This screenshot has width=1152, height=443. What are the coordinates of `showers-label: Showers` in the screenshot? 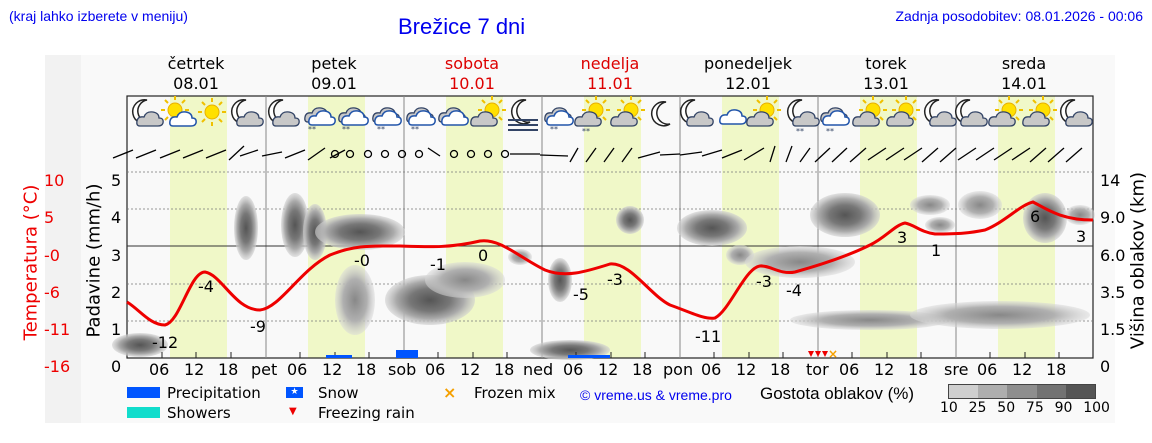 It's located at (199, 413).